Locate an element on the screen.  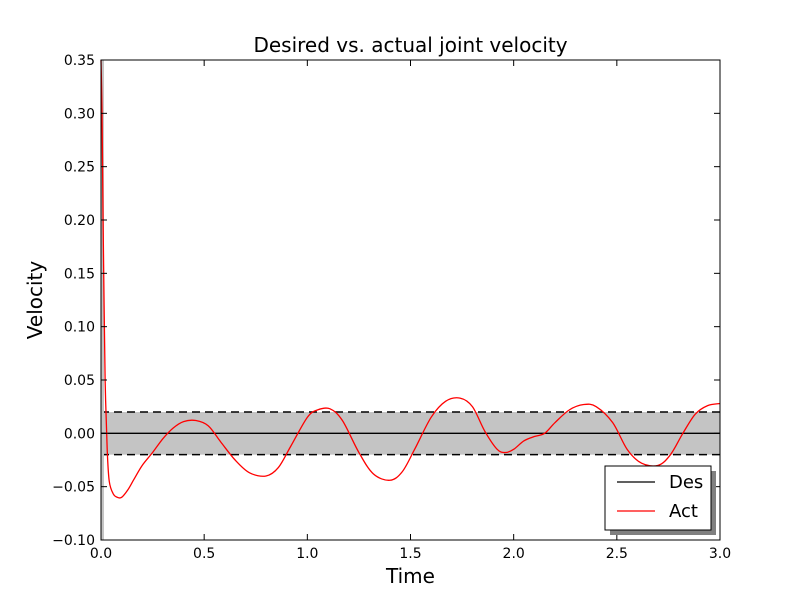
x-tick-label: 1.0 is located at coordinates (307, 554).